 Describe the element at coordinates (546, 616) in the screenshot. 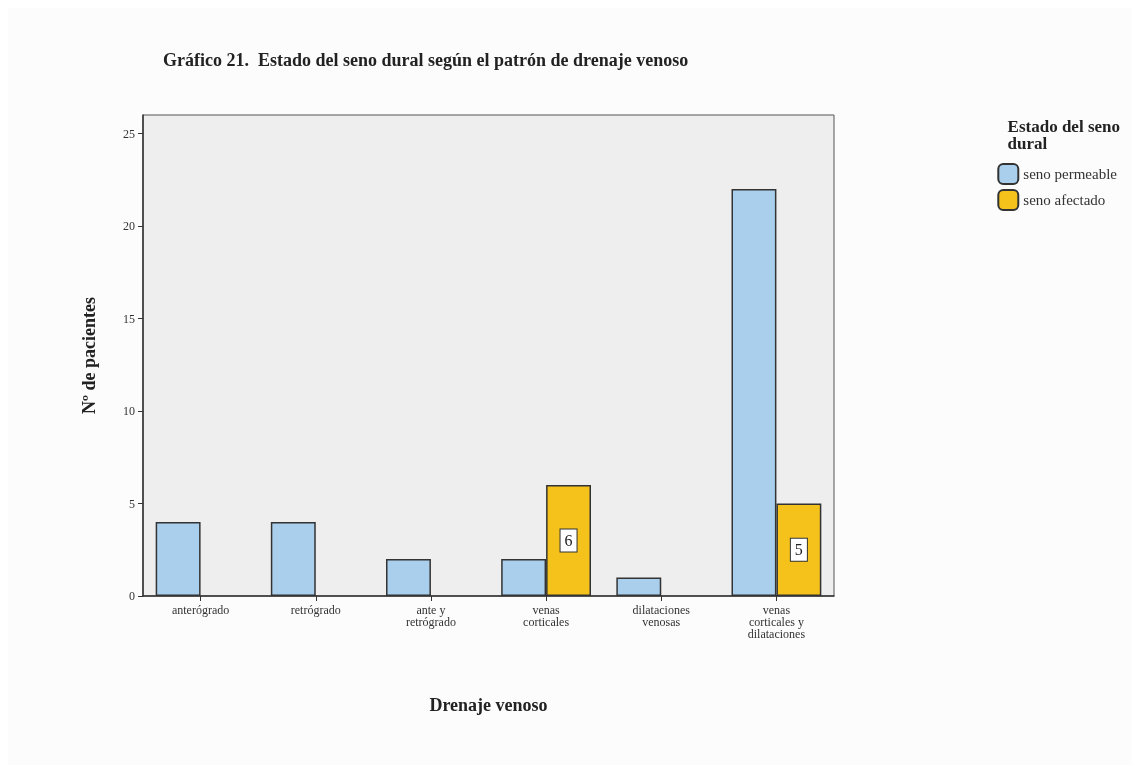

I see `x-tick-label: venas corticales` at that location.